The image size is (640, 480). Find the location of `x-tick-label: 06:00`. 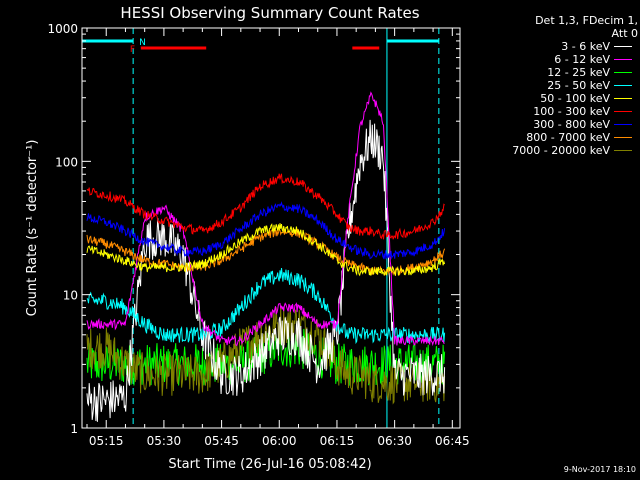

x-tick-label: 06:00 is located at coordinates (279, 441).